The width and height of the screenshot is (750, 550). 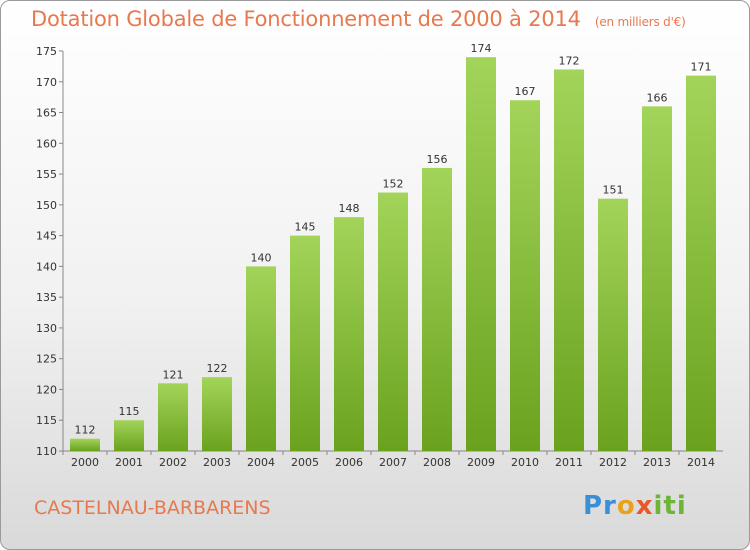 What do you see at coordinates (217, 368) in the screenshot?
I see `data-label-2003: 122` at bounding box center [217, 368].